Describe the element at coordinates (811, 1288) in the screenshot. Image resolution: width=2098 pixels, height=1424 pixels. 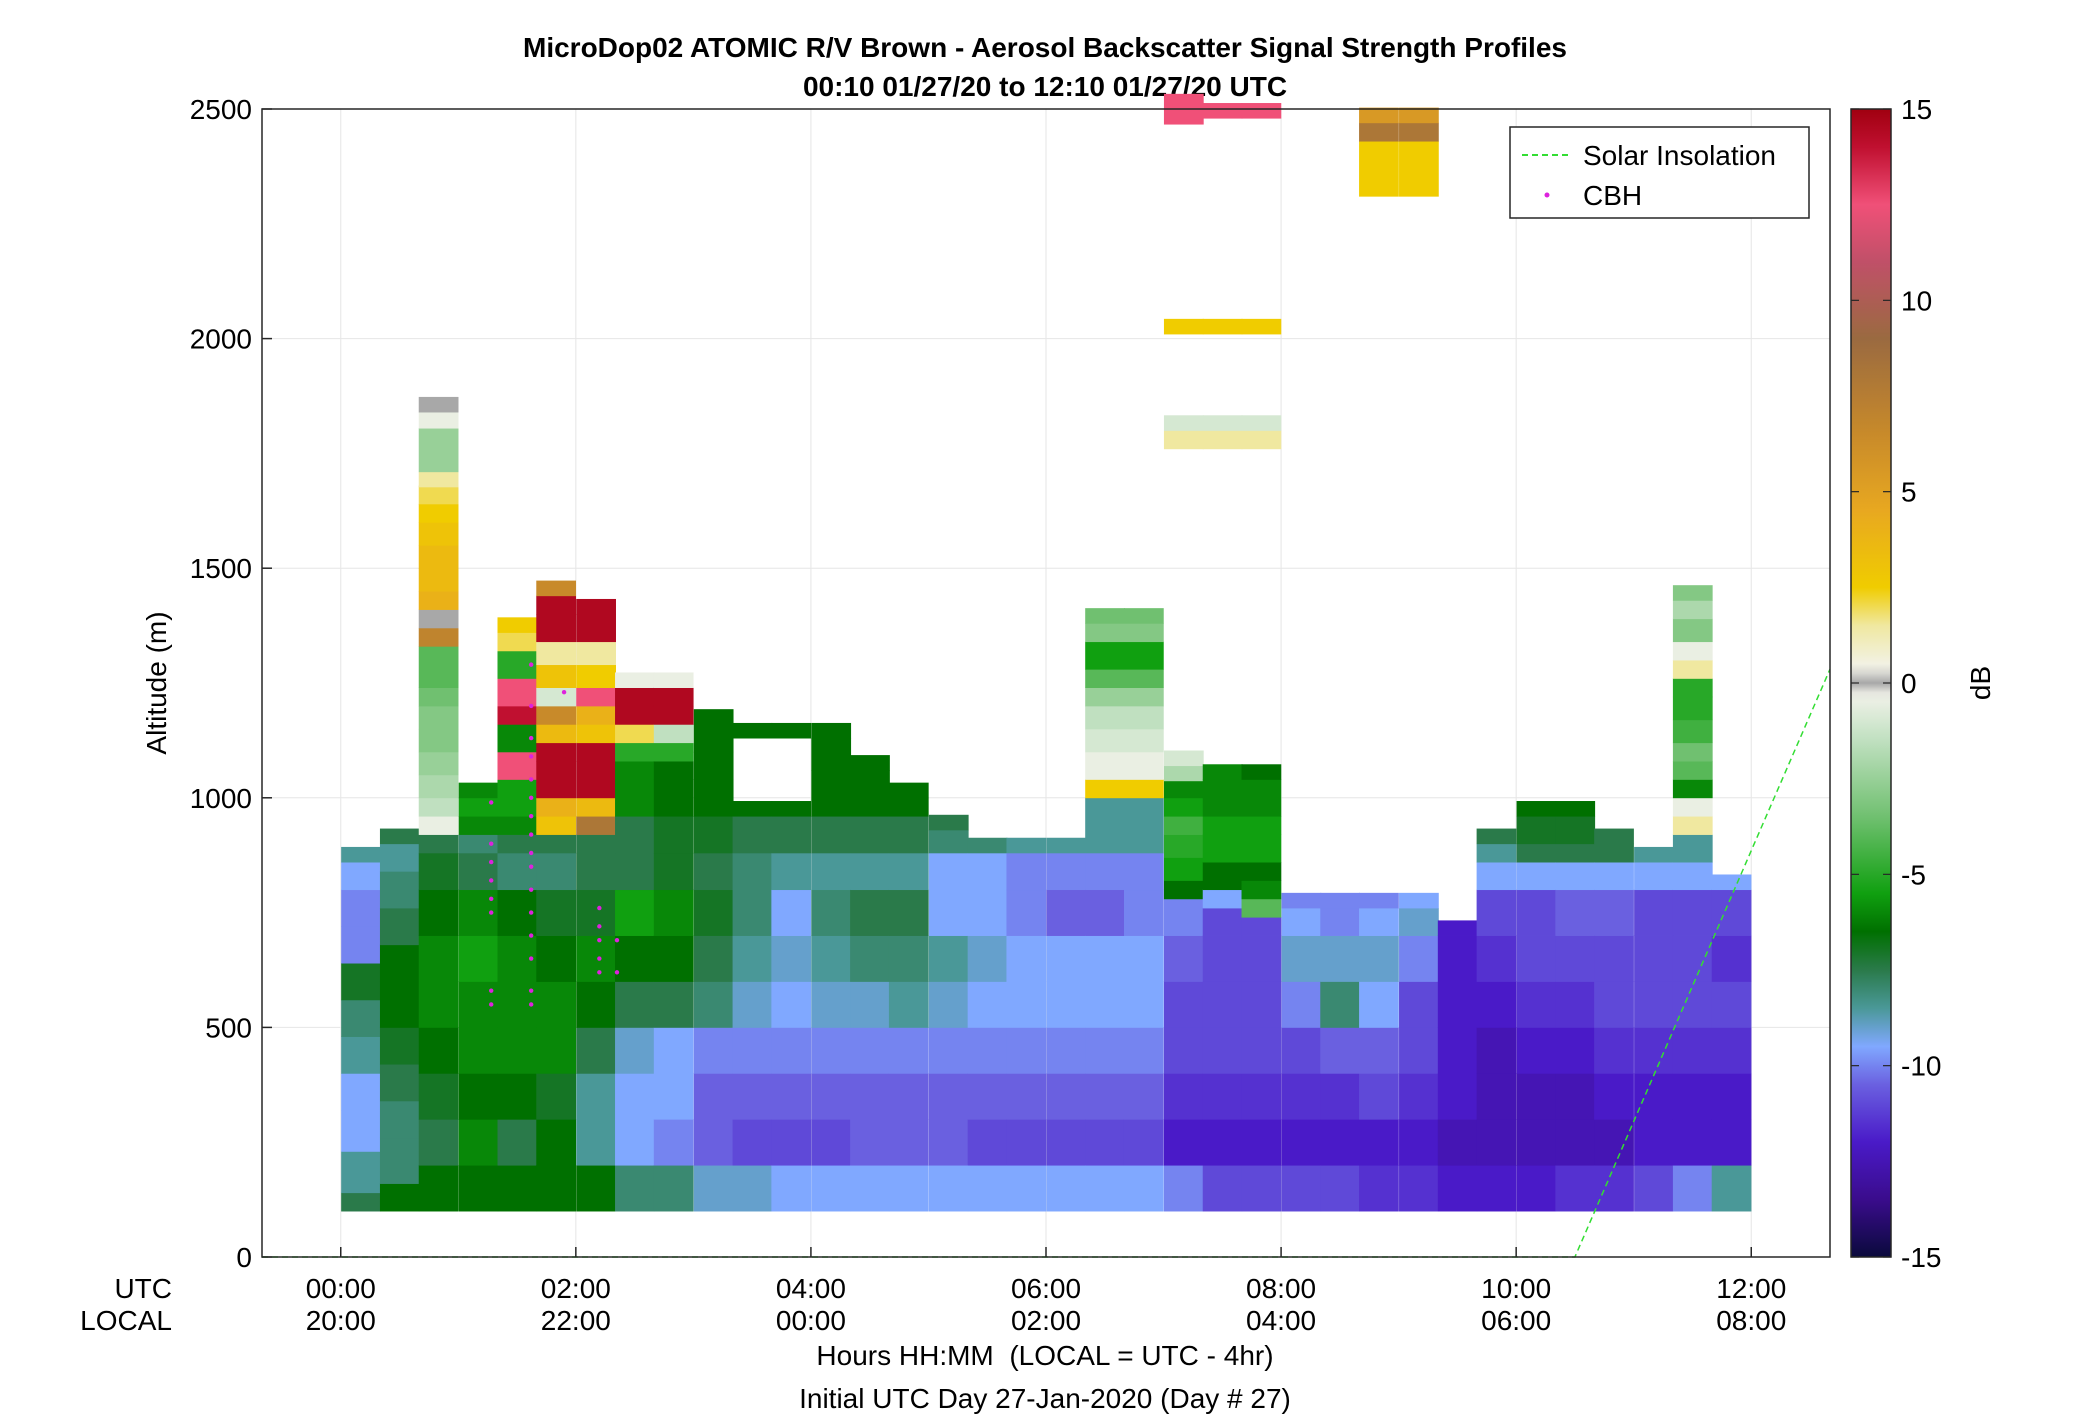
I see `x-tick-label-utc: 04:00` at that location.